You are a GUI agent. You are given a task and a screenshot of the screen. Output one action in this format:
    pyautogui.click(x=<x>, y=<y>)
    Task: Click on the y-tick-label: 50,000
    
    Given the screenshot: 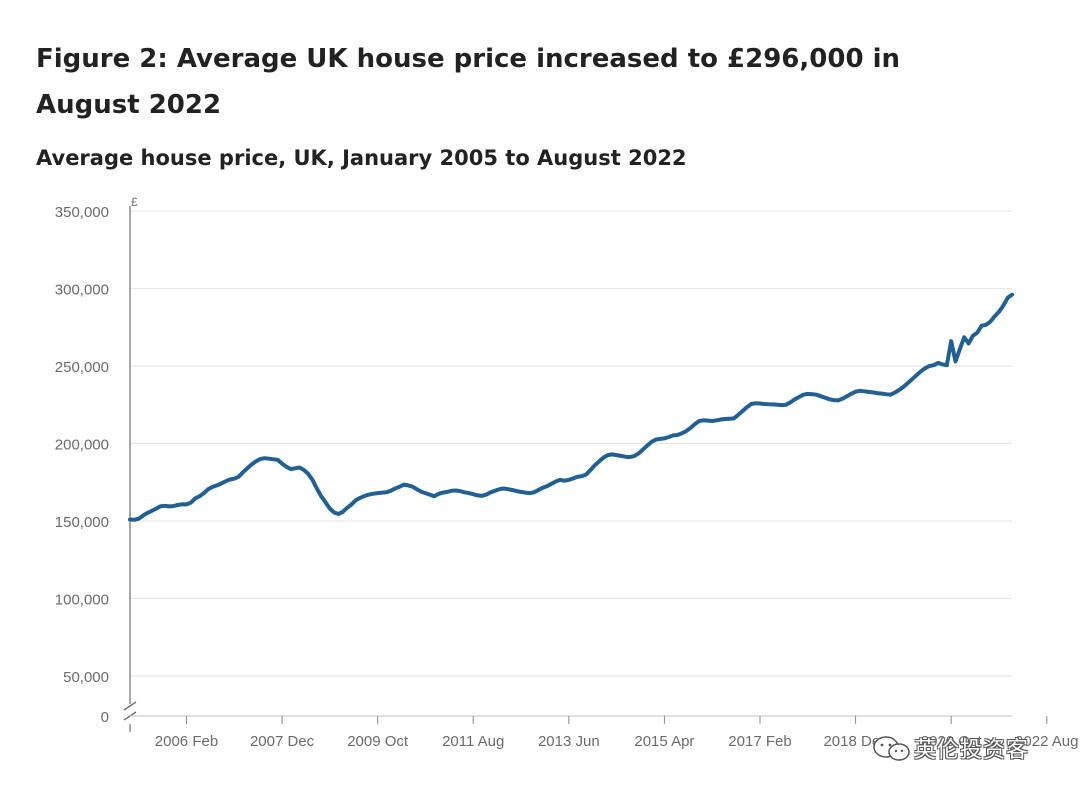 What is the action you would take?
    pyautogui.click(x=86, y=677)
    